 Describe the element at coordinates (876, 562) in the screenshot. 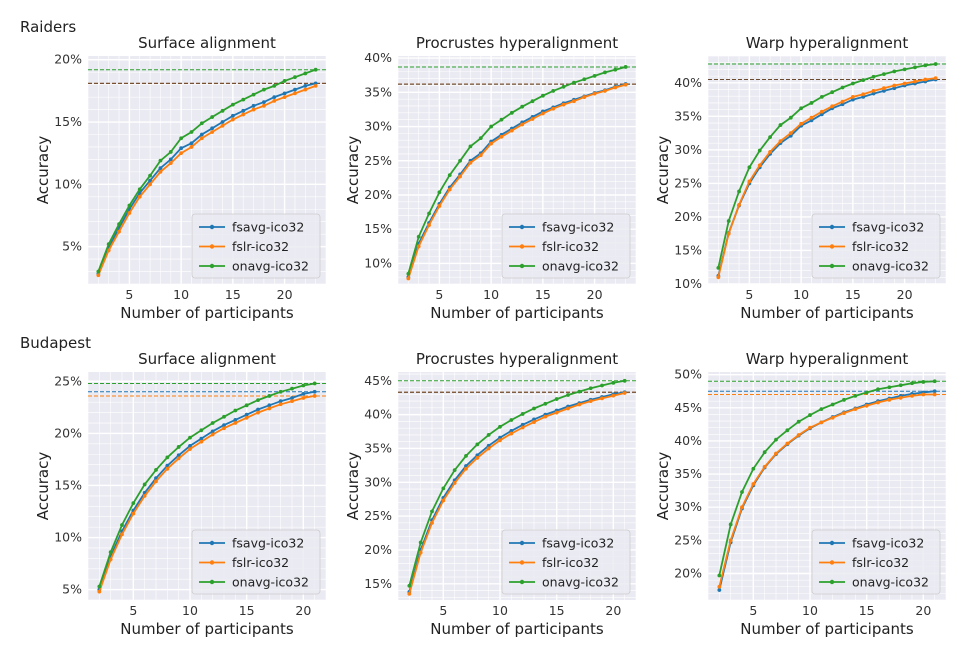

I see `legend: fsavg-ico32 fslr-ico32 onavg-ico32` at that location.